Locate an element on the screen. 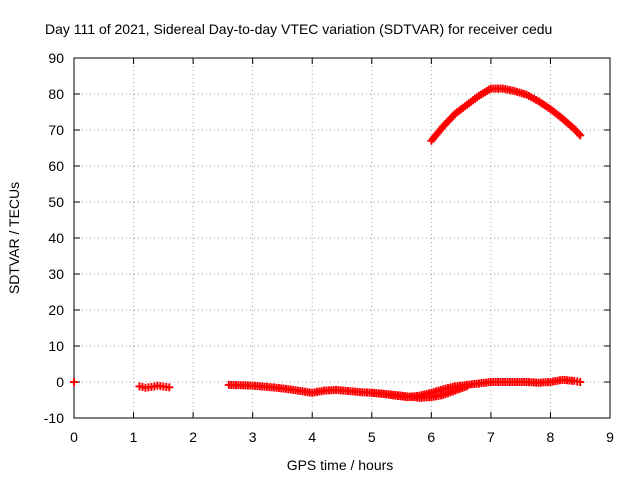  series-sat-b is located at coordinates (154, 386).